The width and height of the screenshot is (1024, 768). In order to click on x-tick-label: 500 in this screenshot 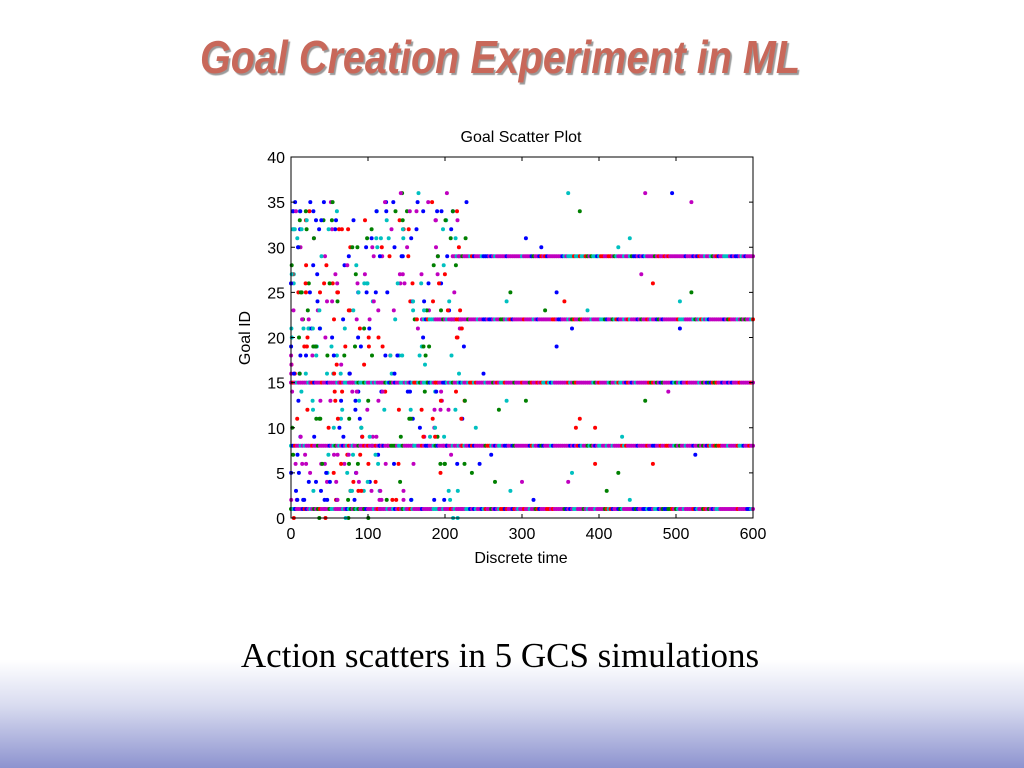, I will do `click(676, 534)`.